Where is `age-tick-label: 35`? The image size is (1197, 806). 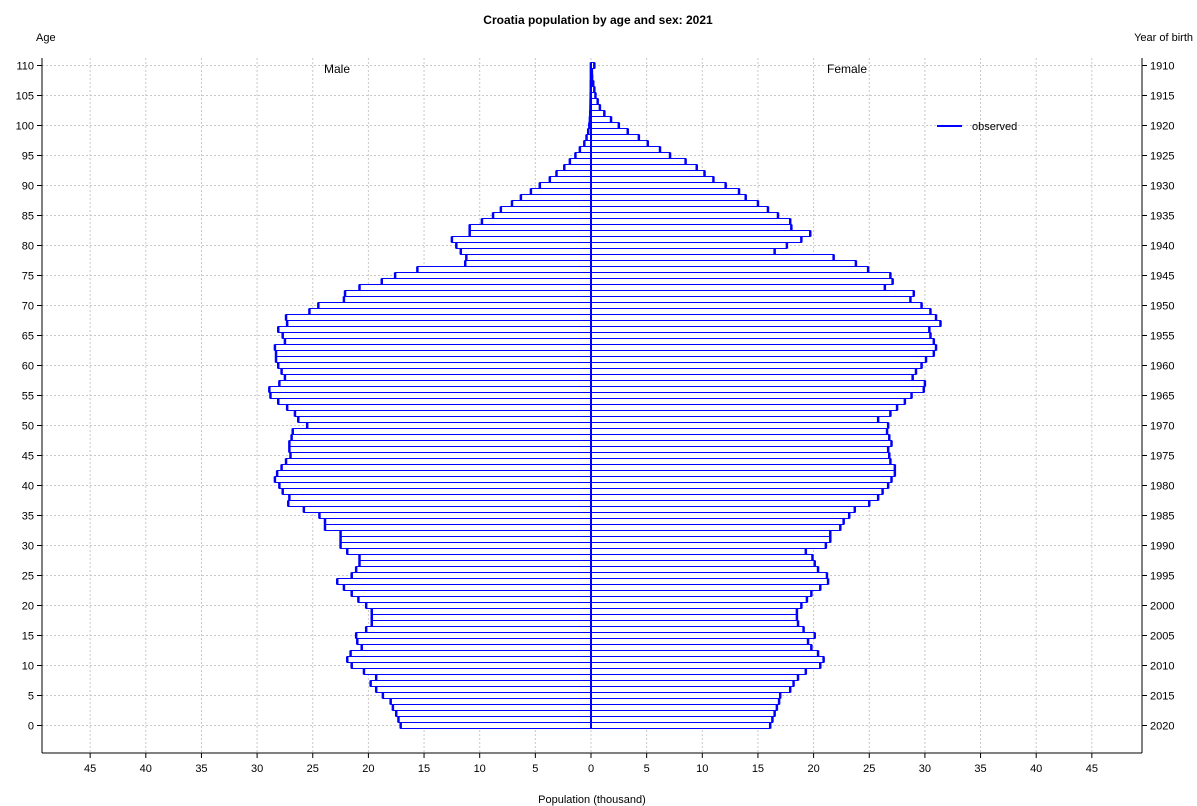
age-tick-label: 35 is located at coordinates (28, 517).